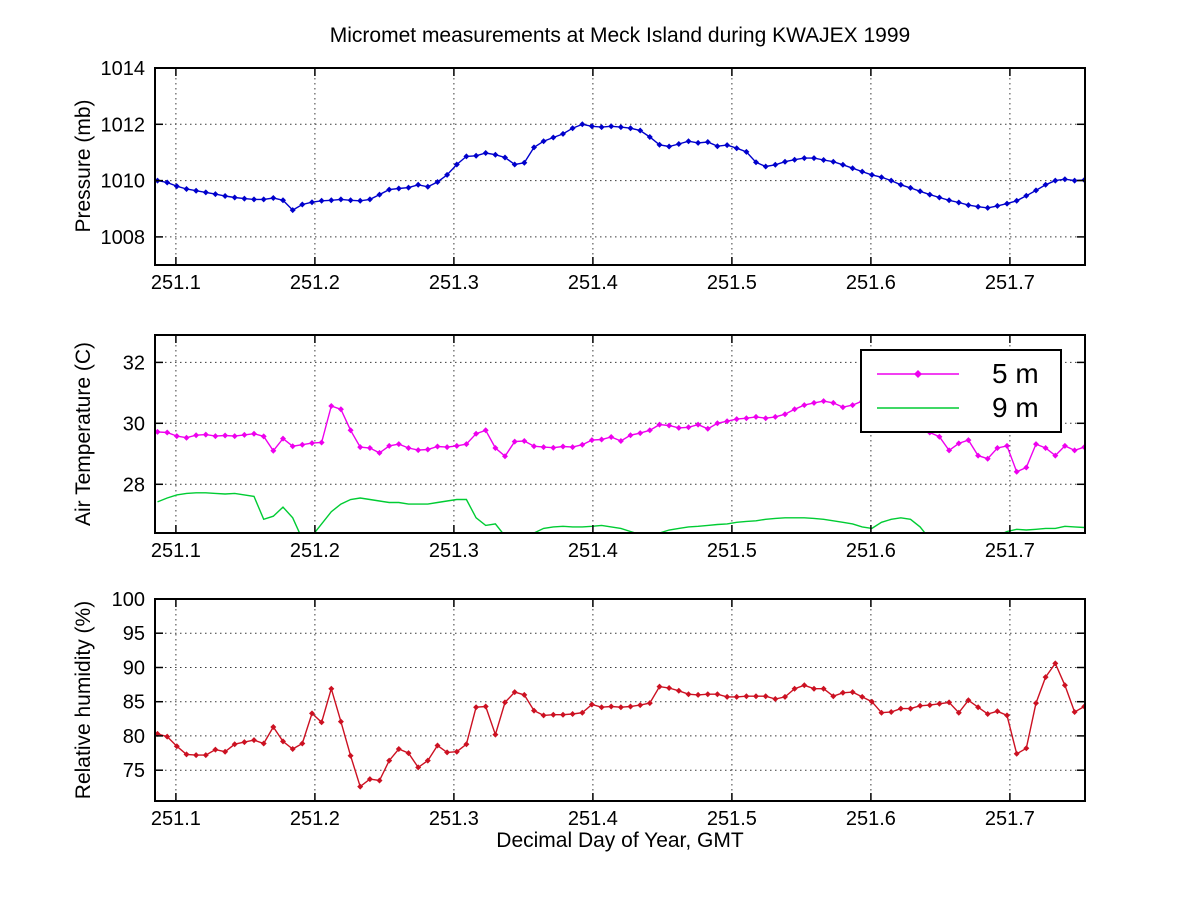 Image resolution: width=1200 pixels, height=900 pixels. I want to click on y-tick-label: 90, so click(134, 669).